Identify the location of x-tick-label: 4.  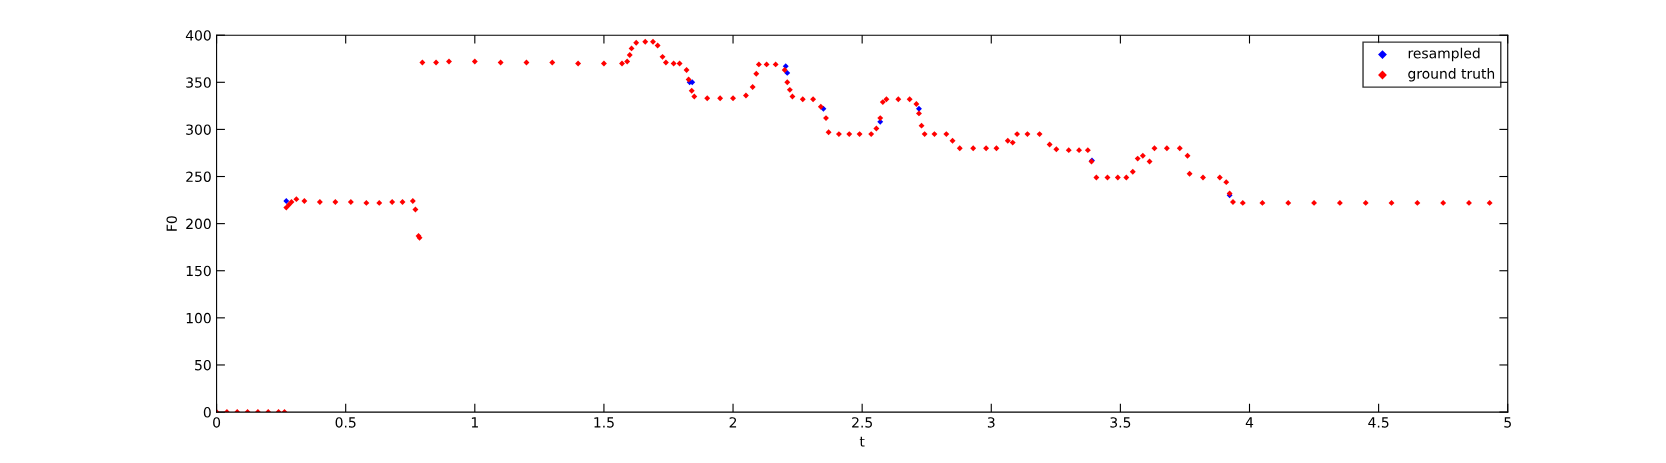
(1249, 422).